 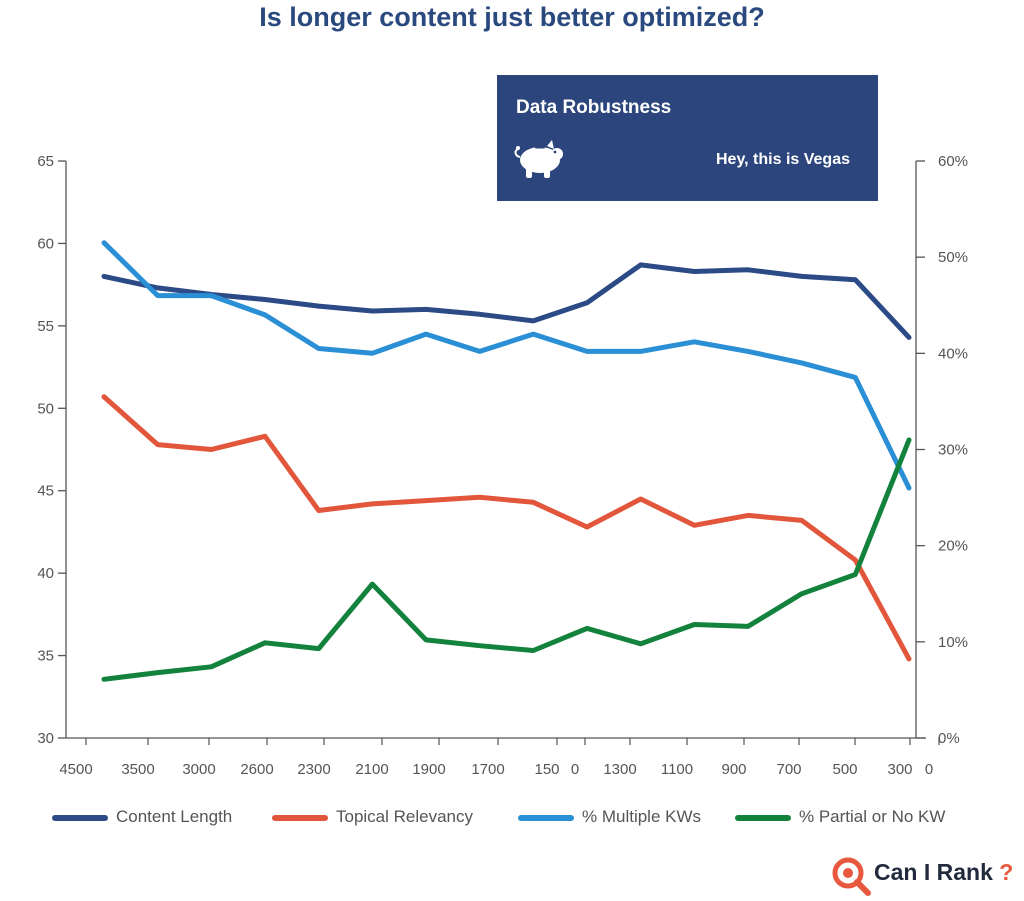 What do you see at coordinates (45, 656) in the screenshot?
I see `y-left-tick-label: 35` at bounding box center [45, 656].